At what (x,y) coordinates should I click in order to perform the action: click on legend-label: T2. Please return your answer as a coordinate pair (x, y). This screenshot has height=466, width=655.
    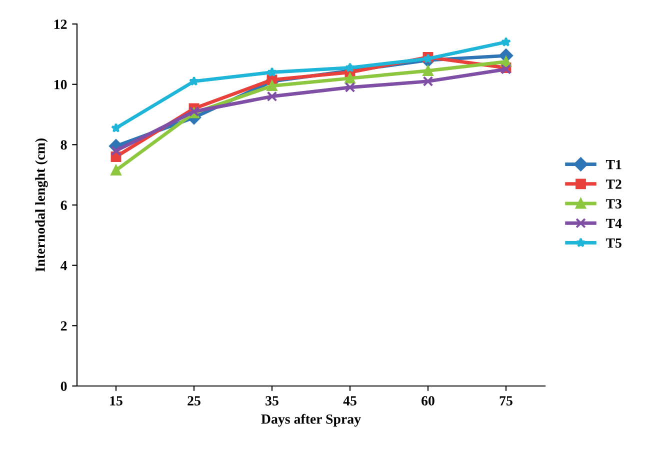
    Looking at the image, I should click on (614, 184).